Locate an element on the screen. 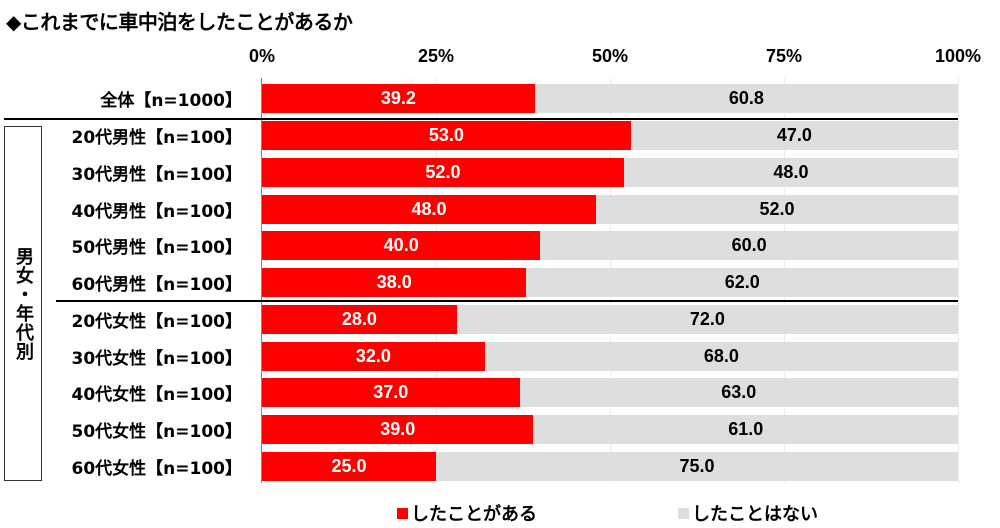 The width and height of the screenshot is (1000, 528). bar-row: 39.2 60.8 is located at coordinates (610, 98).